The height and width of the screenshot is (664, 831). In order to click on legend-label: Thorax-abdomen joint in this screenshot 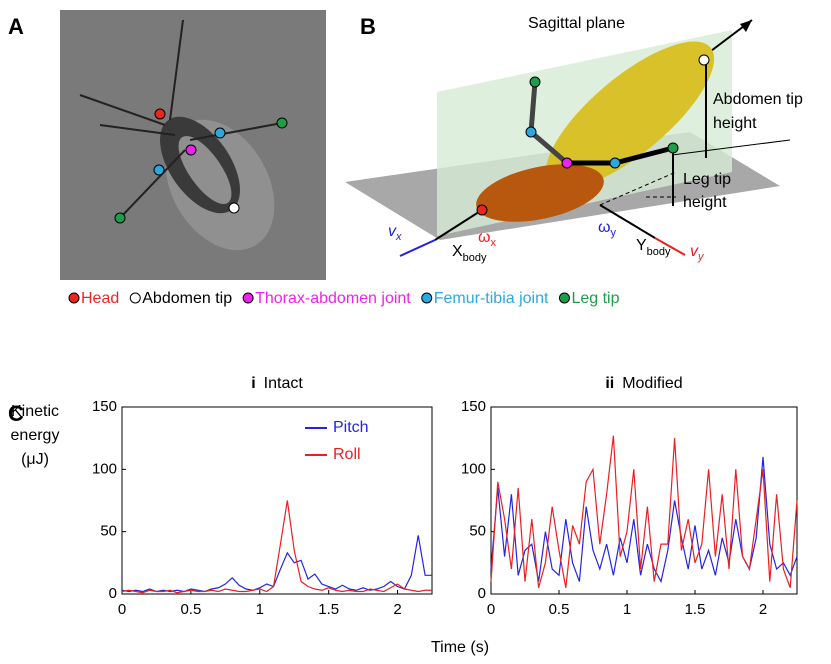, I will do `click(333, 298)`.